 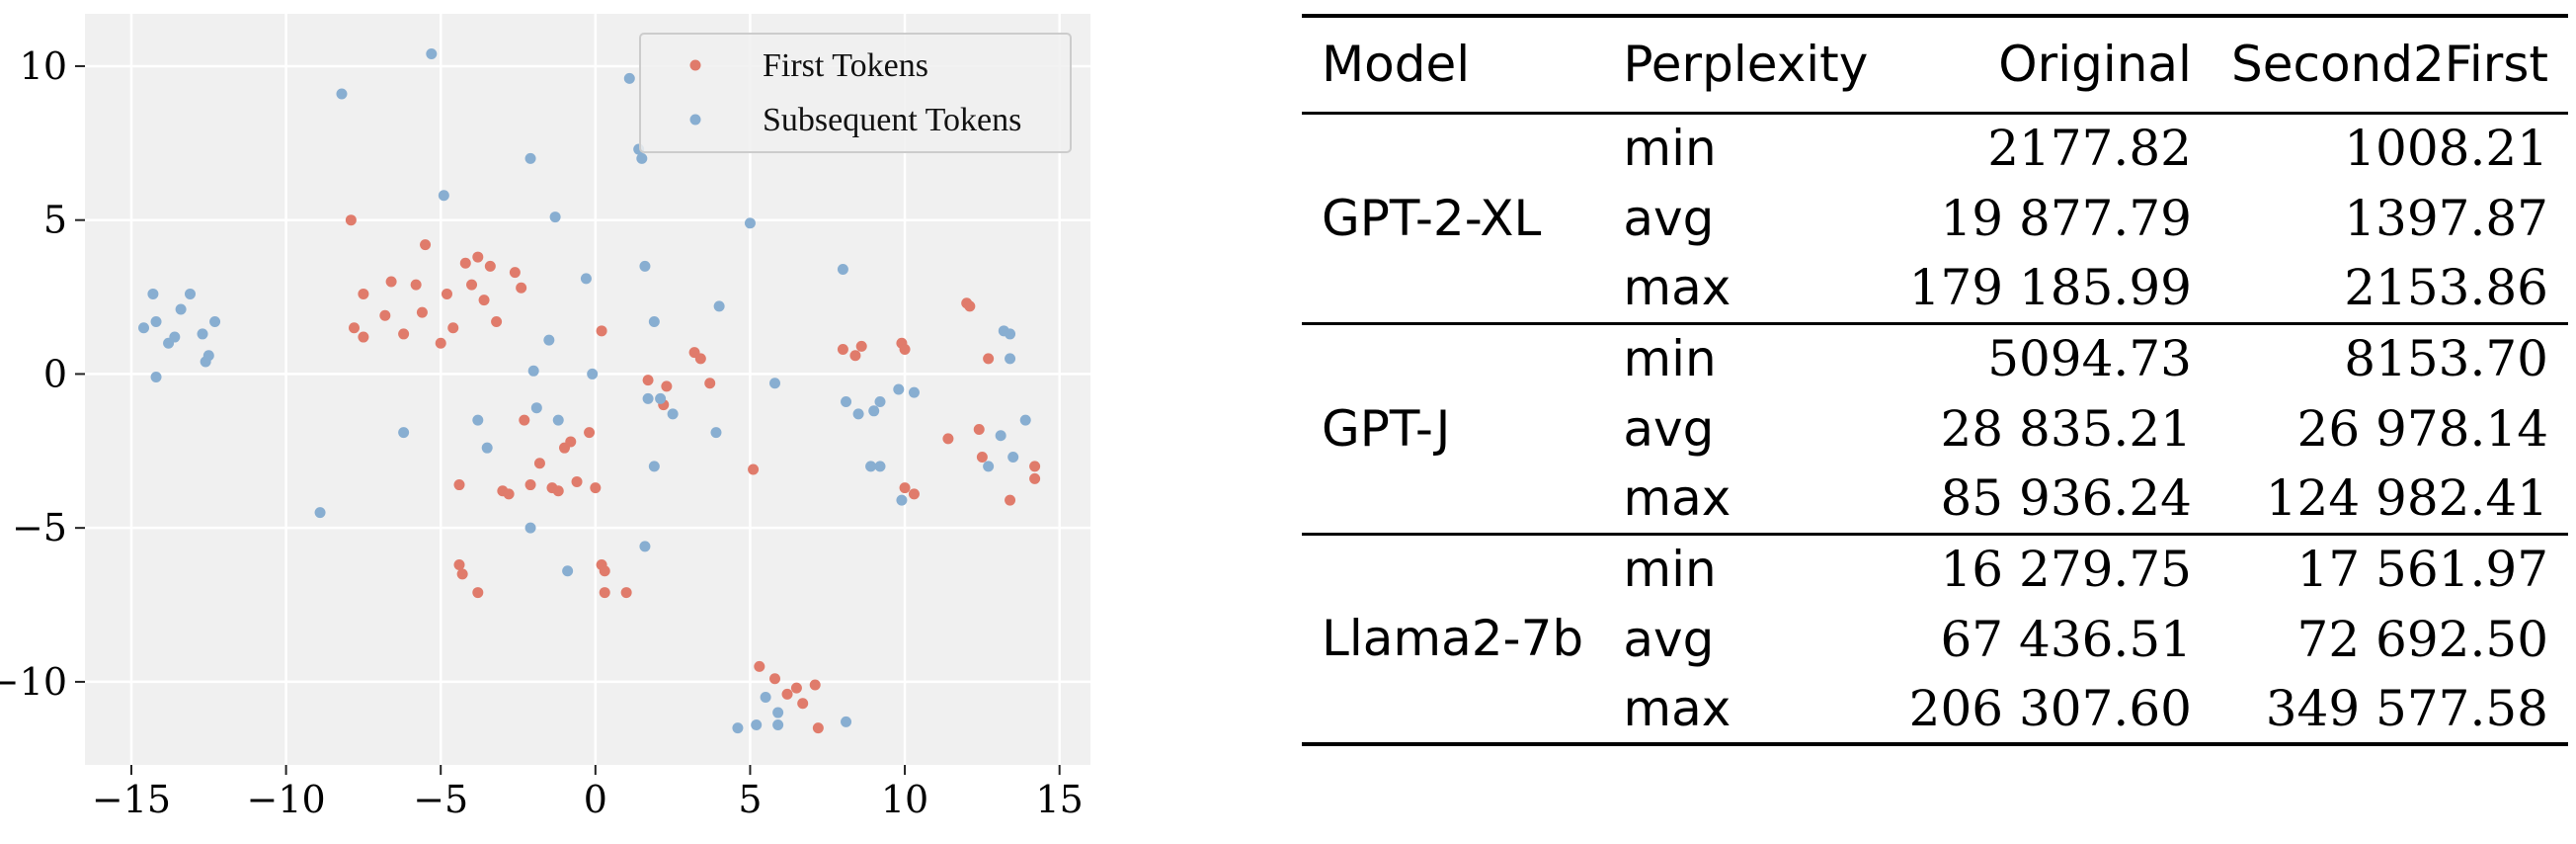 I want to click on x-tick-label: −5, so click(x=440, y=799).